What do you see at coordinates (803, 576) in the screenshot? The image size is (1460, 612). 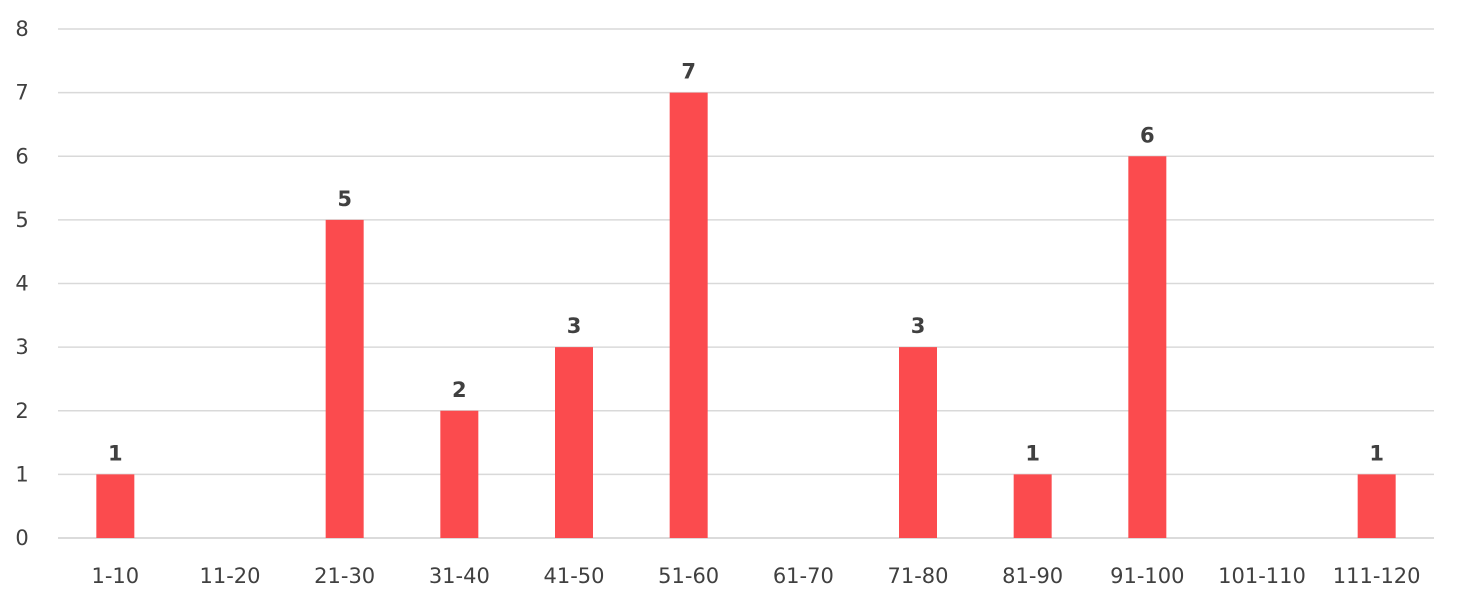 I see `x-tick-label: 61-70` at bounding box center [803, 576].